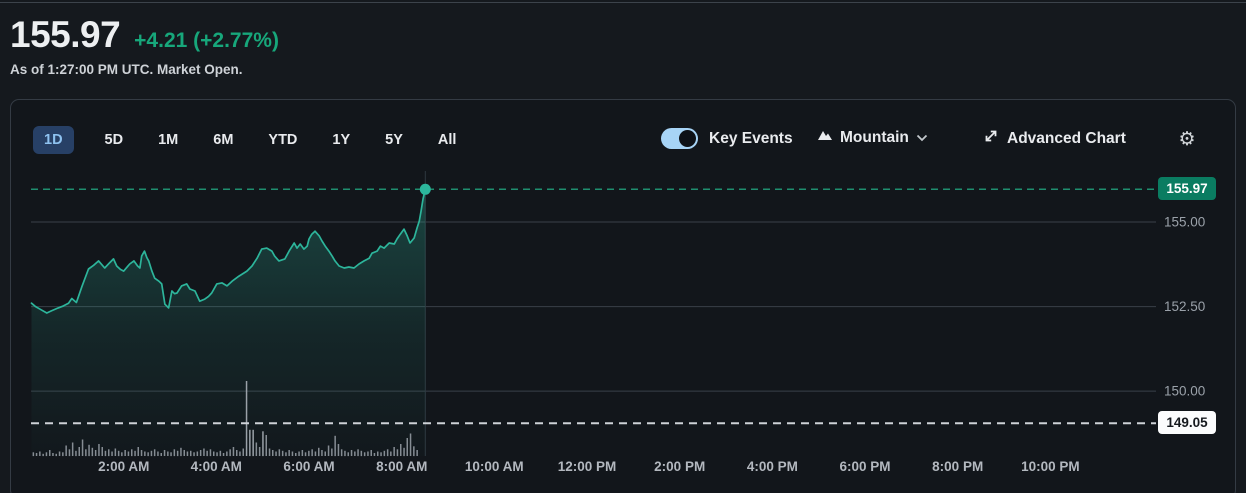  I want to click on top-divider, so click(623, 2).